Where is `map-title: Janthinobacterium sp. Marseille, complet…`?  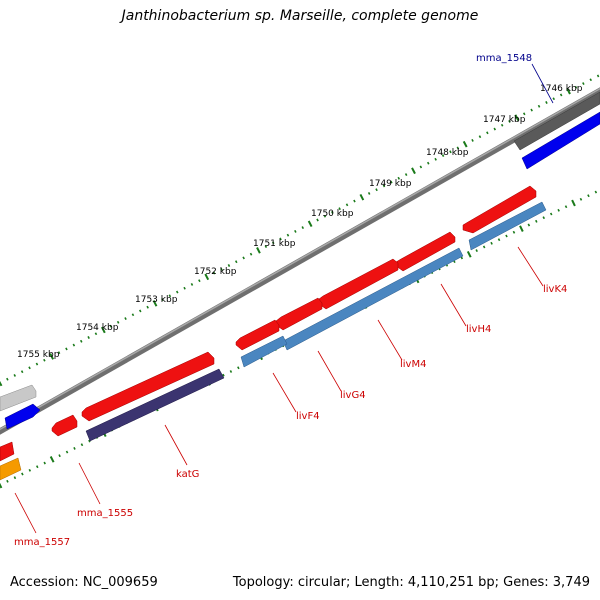
map-title: Janthinobacterium sp. Marseille, complet… is located at coordinates (300, 16).